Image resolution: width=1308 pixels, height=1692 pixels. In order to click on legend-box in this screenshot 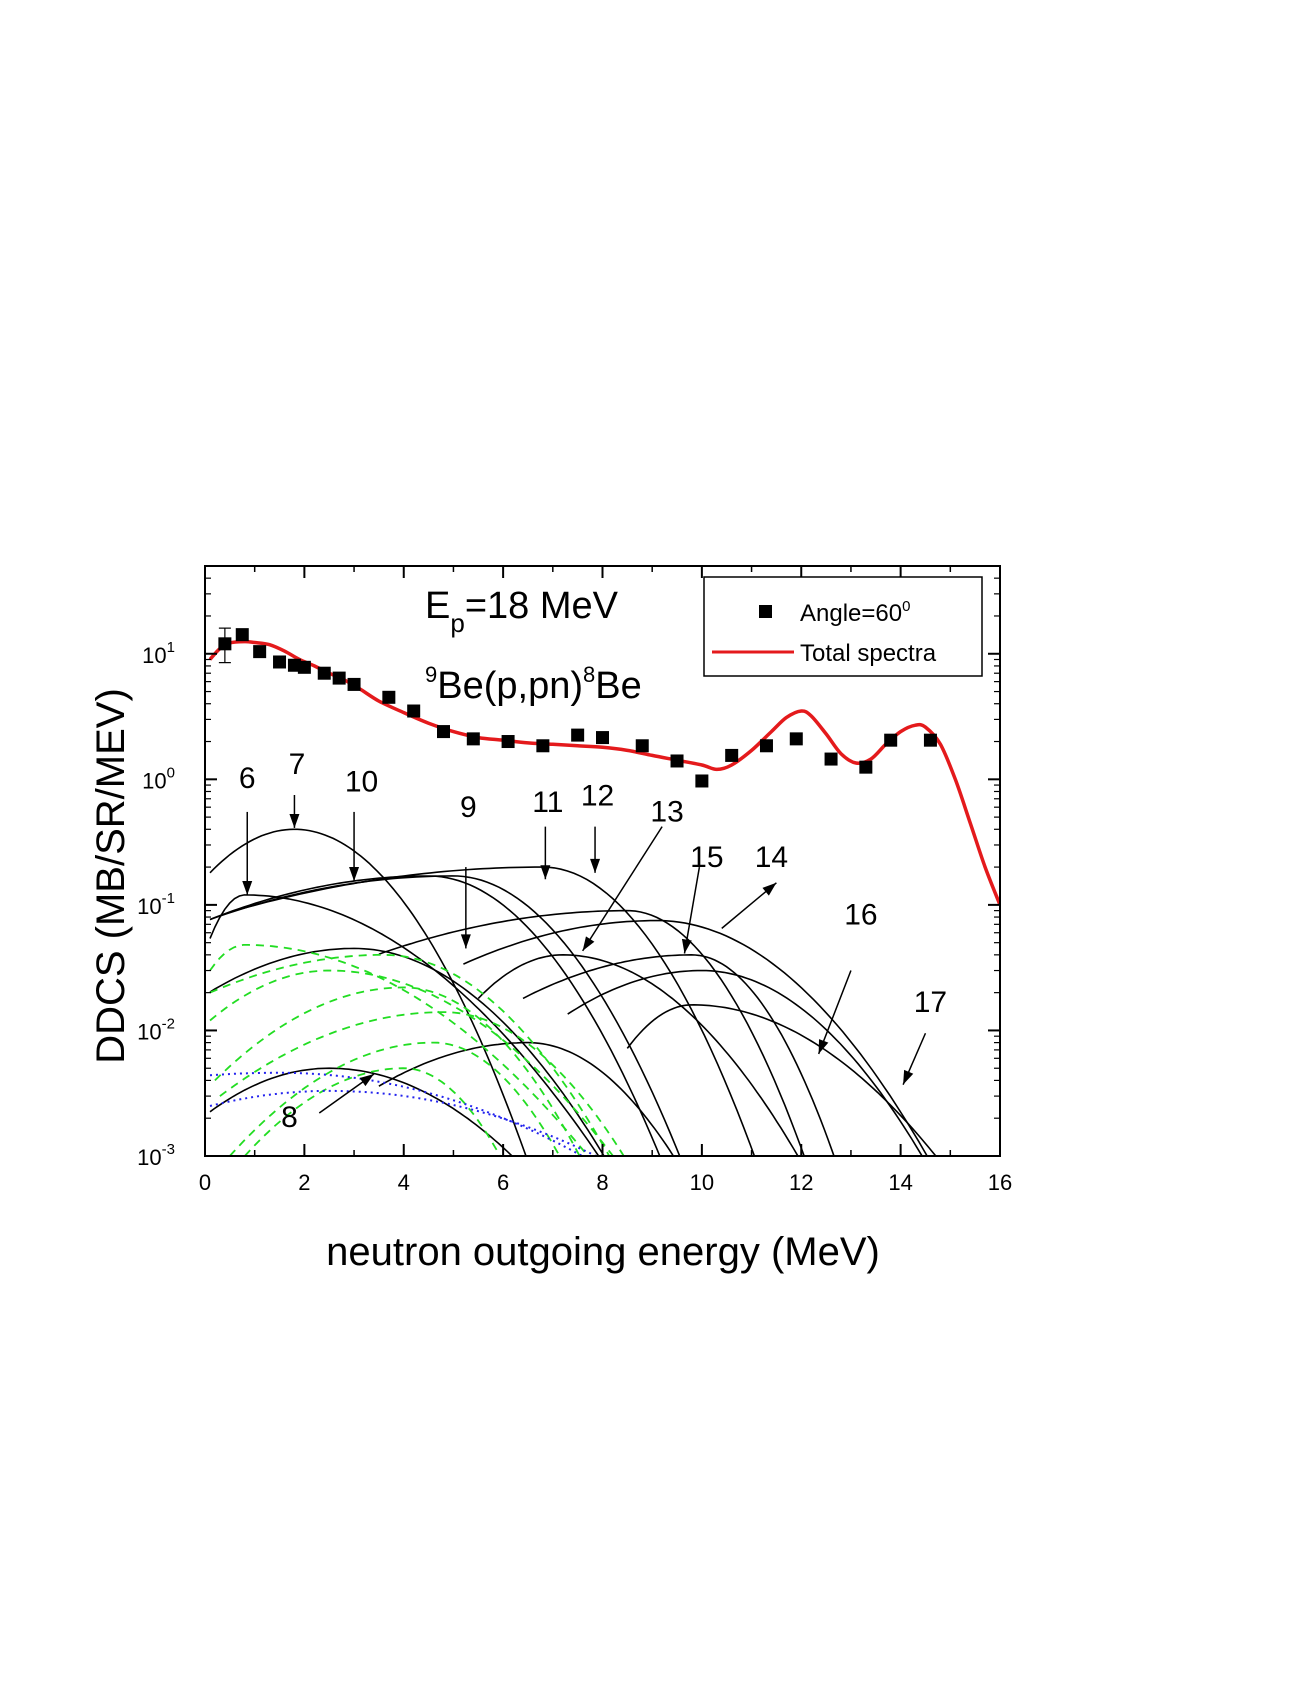, I will do `click(843, 626)`.